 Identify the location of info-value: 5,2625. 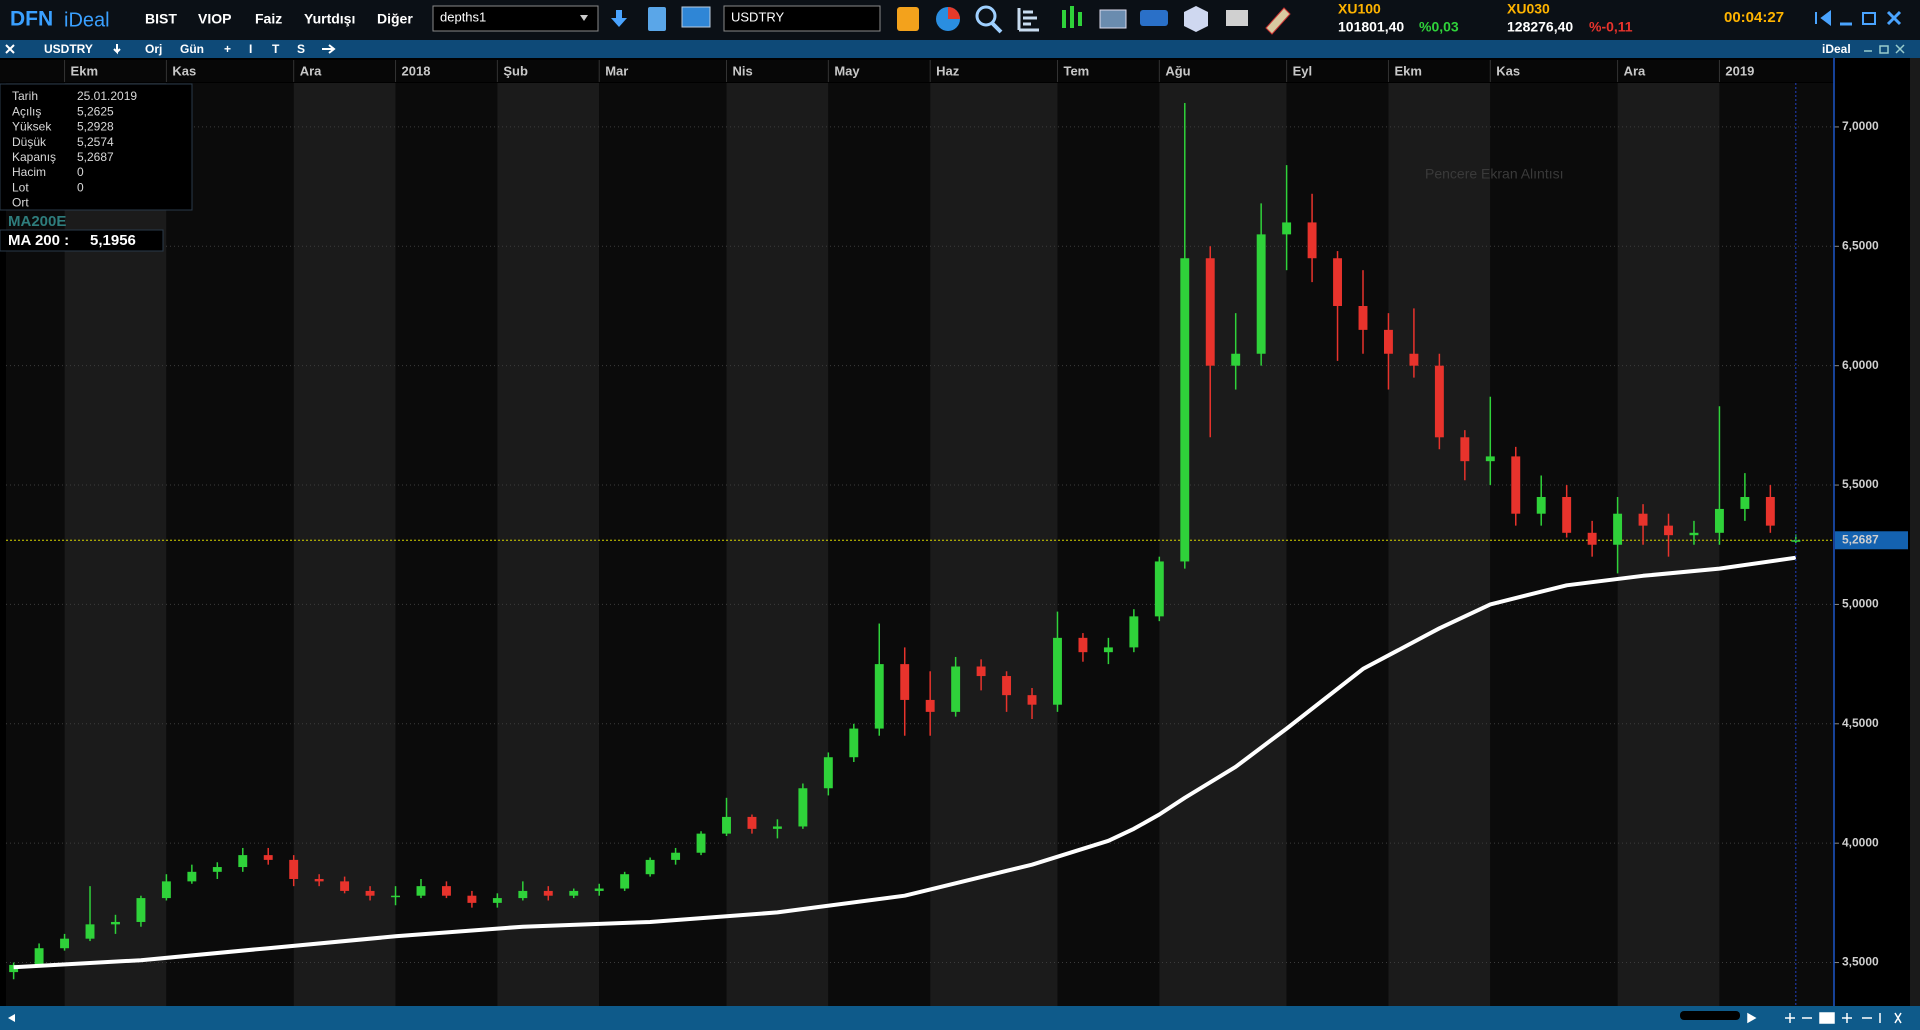
(95, 111).